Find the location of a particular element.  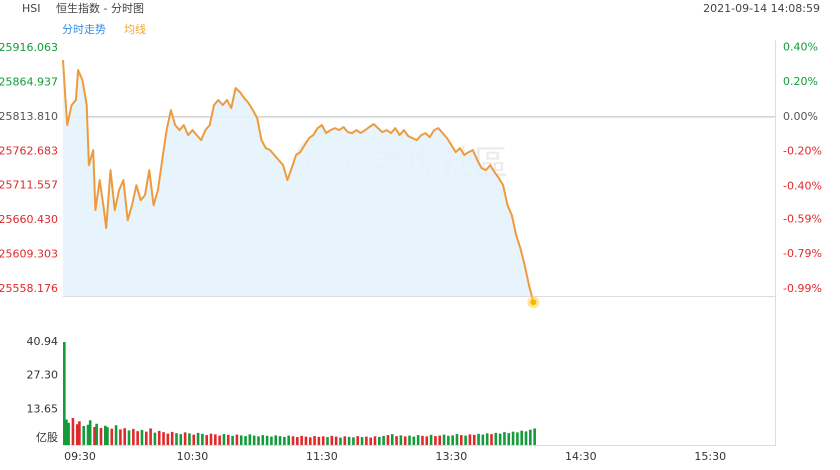

legend-label: 均线 is located at coordinates (135, 29).